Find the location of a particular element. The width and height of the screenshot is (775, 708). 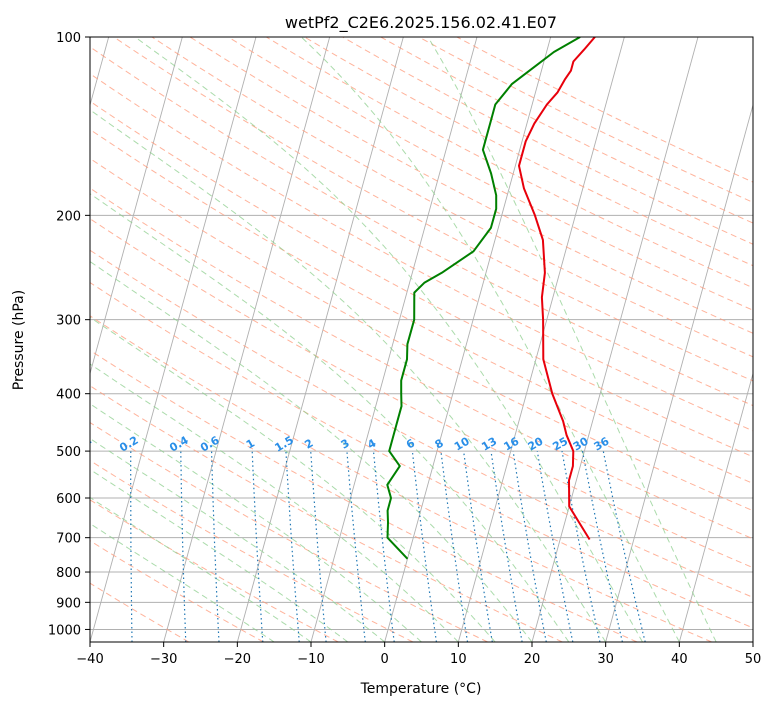

y-tick-label: 200 is located at coordinates (68, 216).